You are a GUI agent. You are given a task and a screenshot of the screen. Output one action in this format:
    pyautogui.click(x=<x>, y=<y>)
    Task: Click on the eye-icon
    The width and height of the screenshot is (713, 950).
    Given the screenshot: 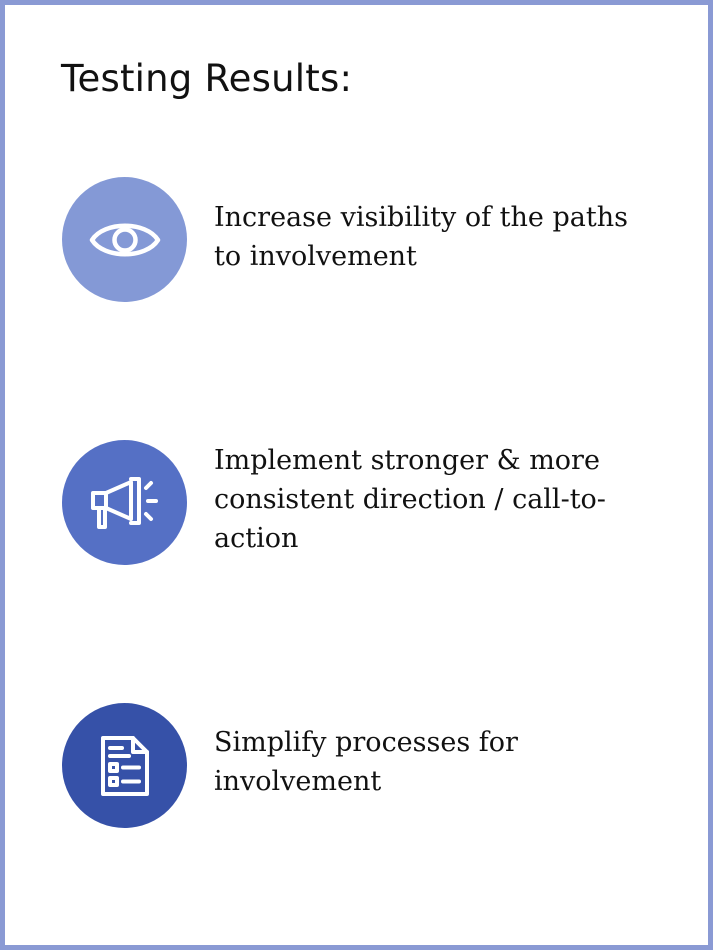 What is the action you would take?
    pyautogui.click(x=125, y=240)
    